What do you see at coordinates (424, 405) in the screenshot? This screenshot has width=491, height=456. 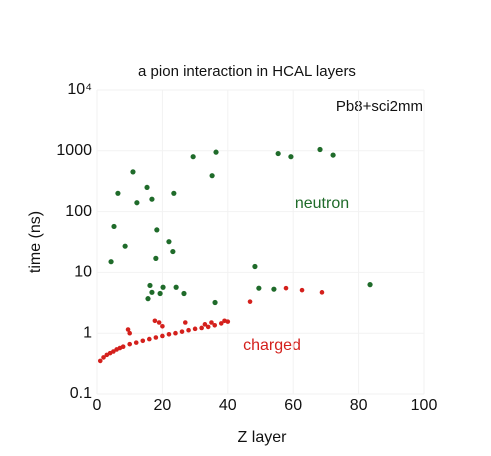 I see `x-tick-label: 100` at bounding box center [424, 405].